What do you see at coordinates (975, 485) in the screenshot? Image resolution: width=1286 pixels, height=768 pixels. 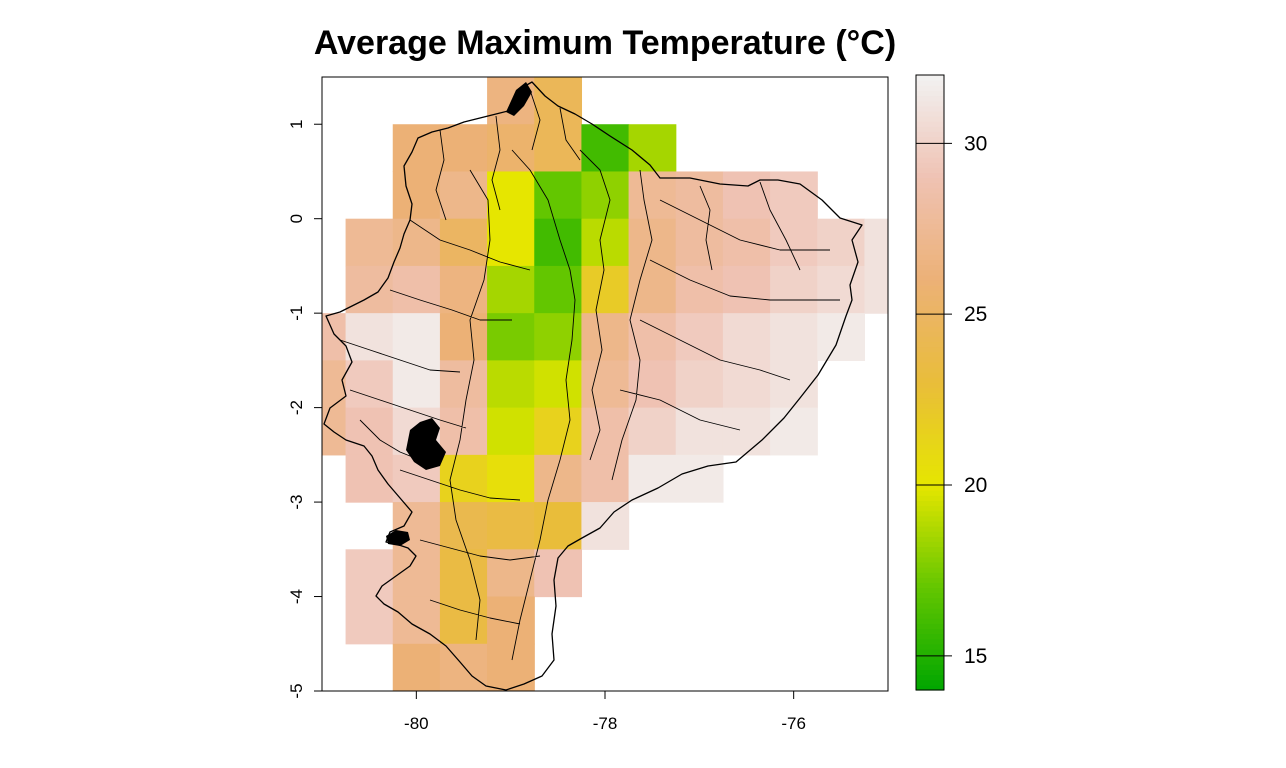 I see `legend-tick-label: 20` at bounding box center [975, 485].